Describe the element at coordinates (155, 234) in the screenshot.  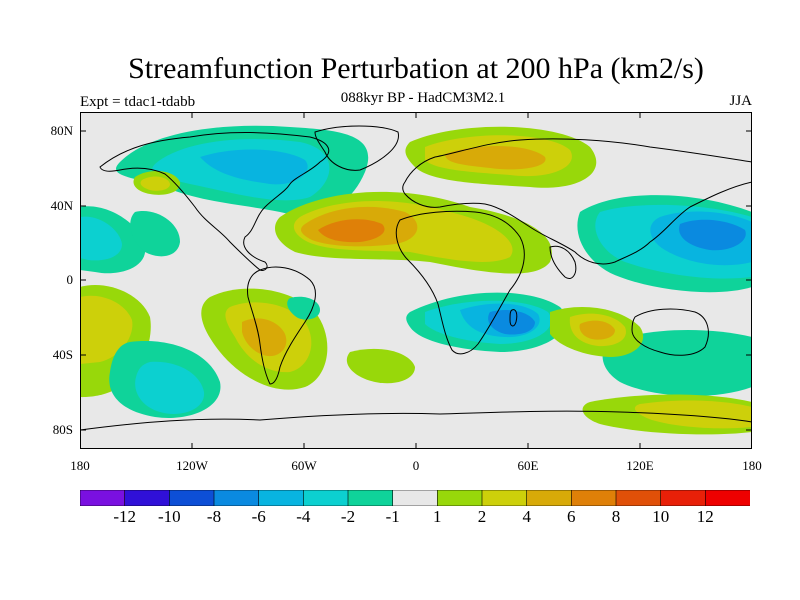
I see `contour-etp-neg2` at that location.